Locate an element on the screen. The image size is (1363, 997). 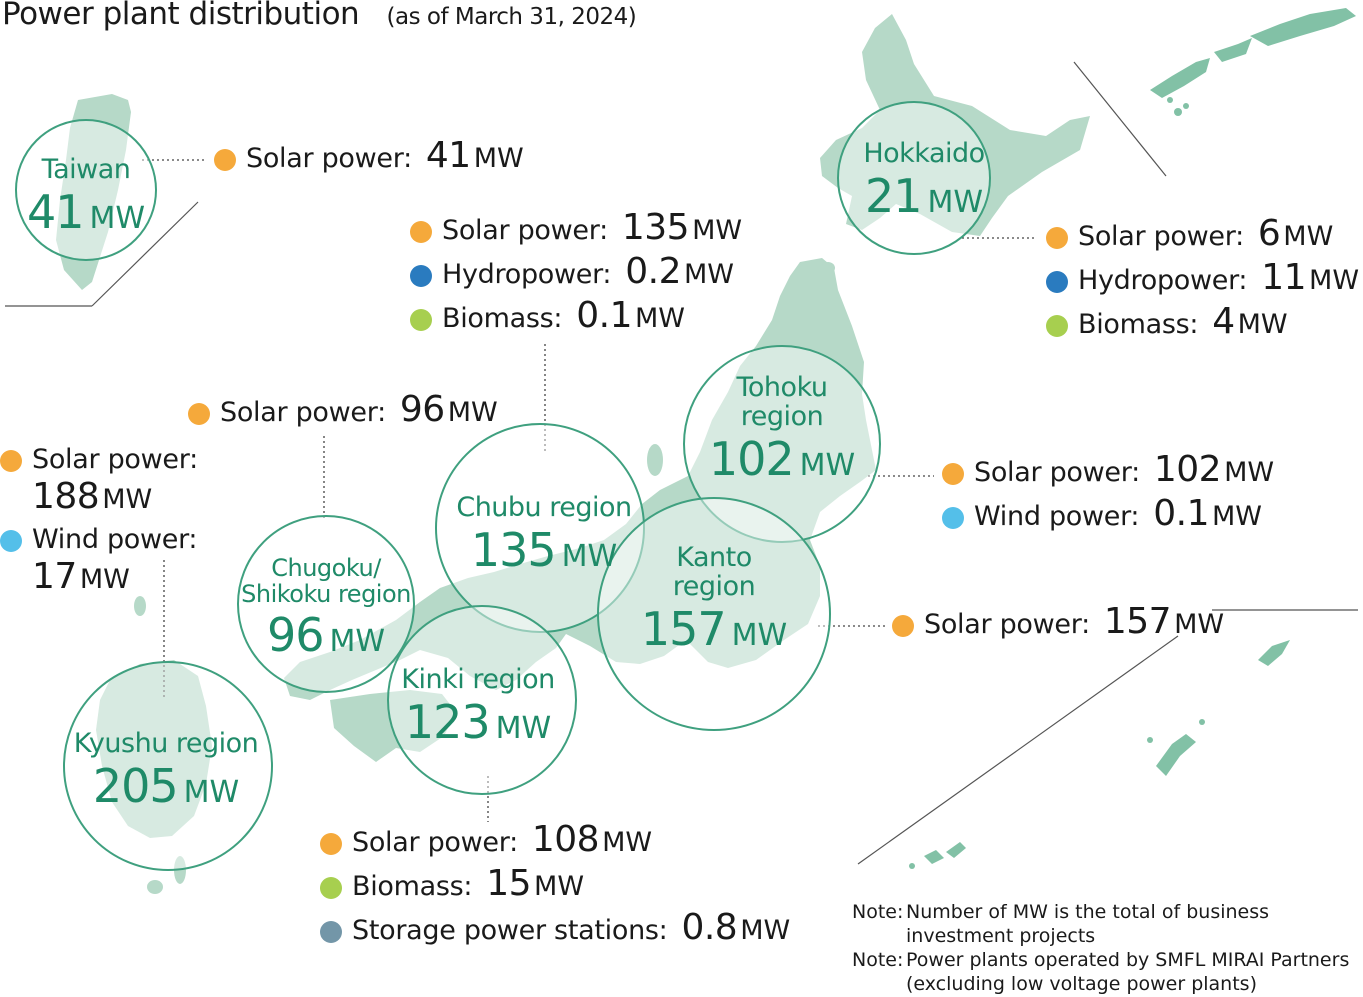
chugoku-circle is located at coordinates (326, 604).